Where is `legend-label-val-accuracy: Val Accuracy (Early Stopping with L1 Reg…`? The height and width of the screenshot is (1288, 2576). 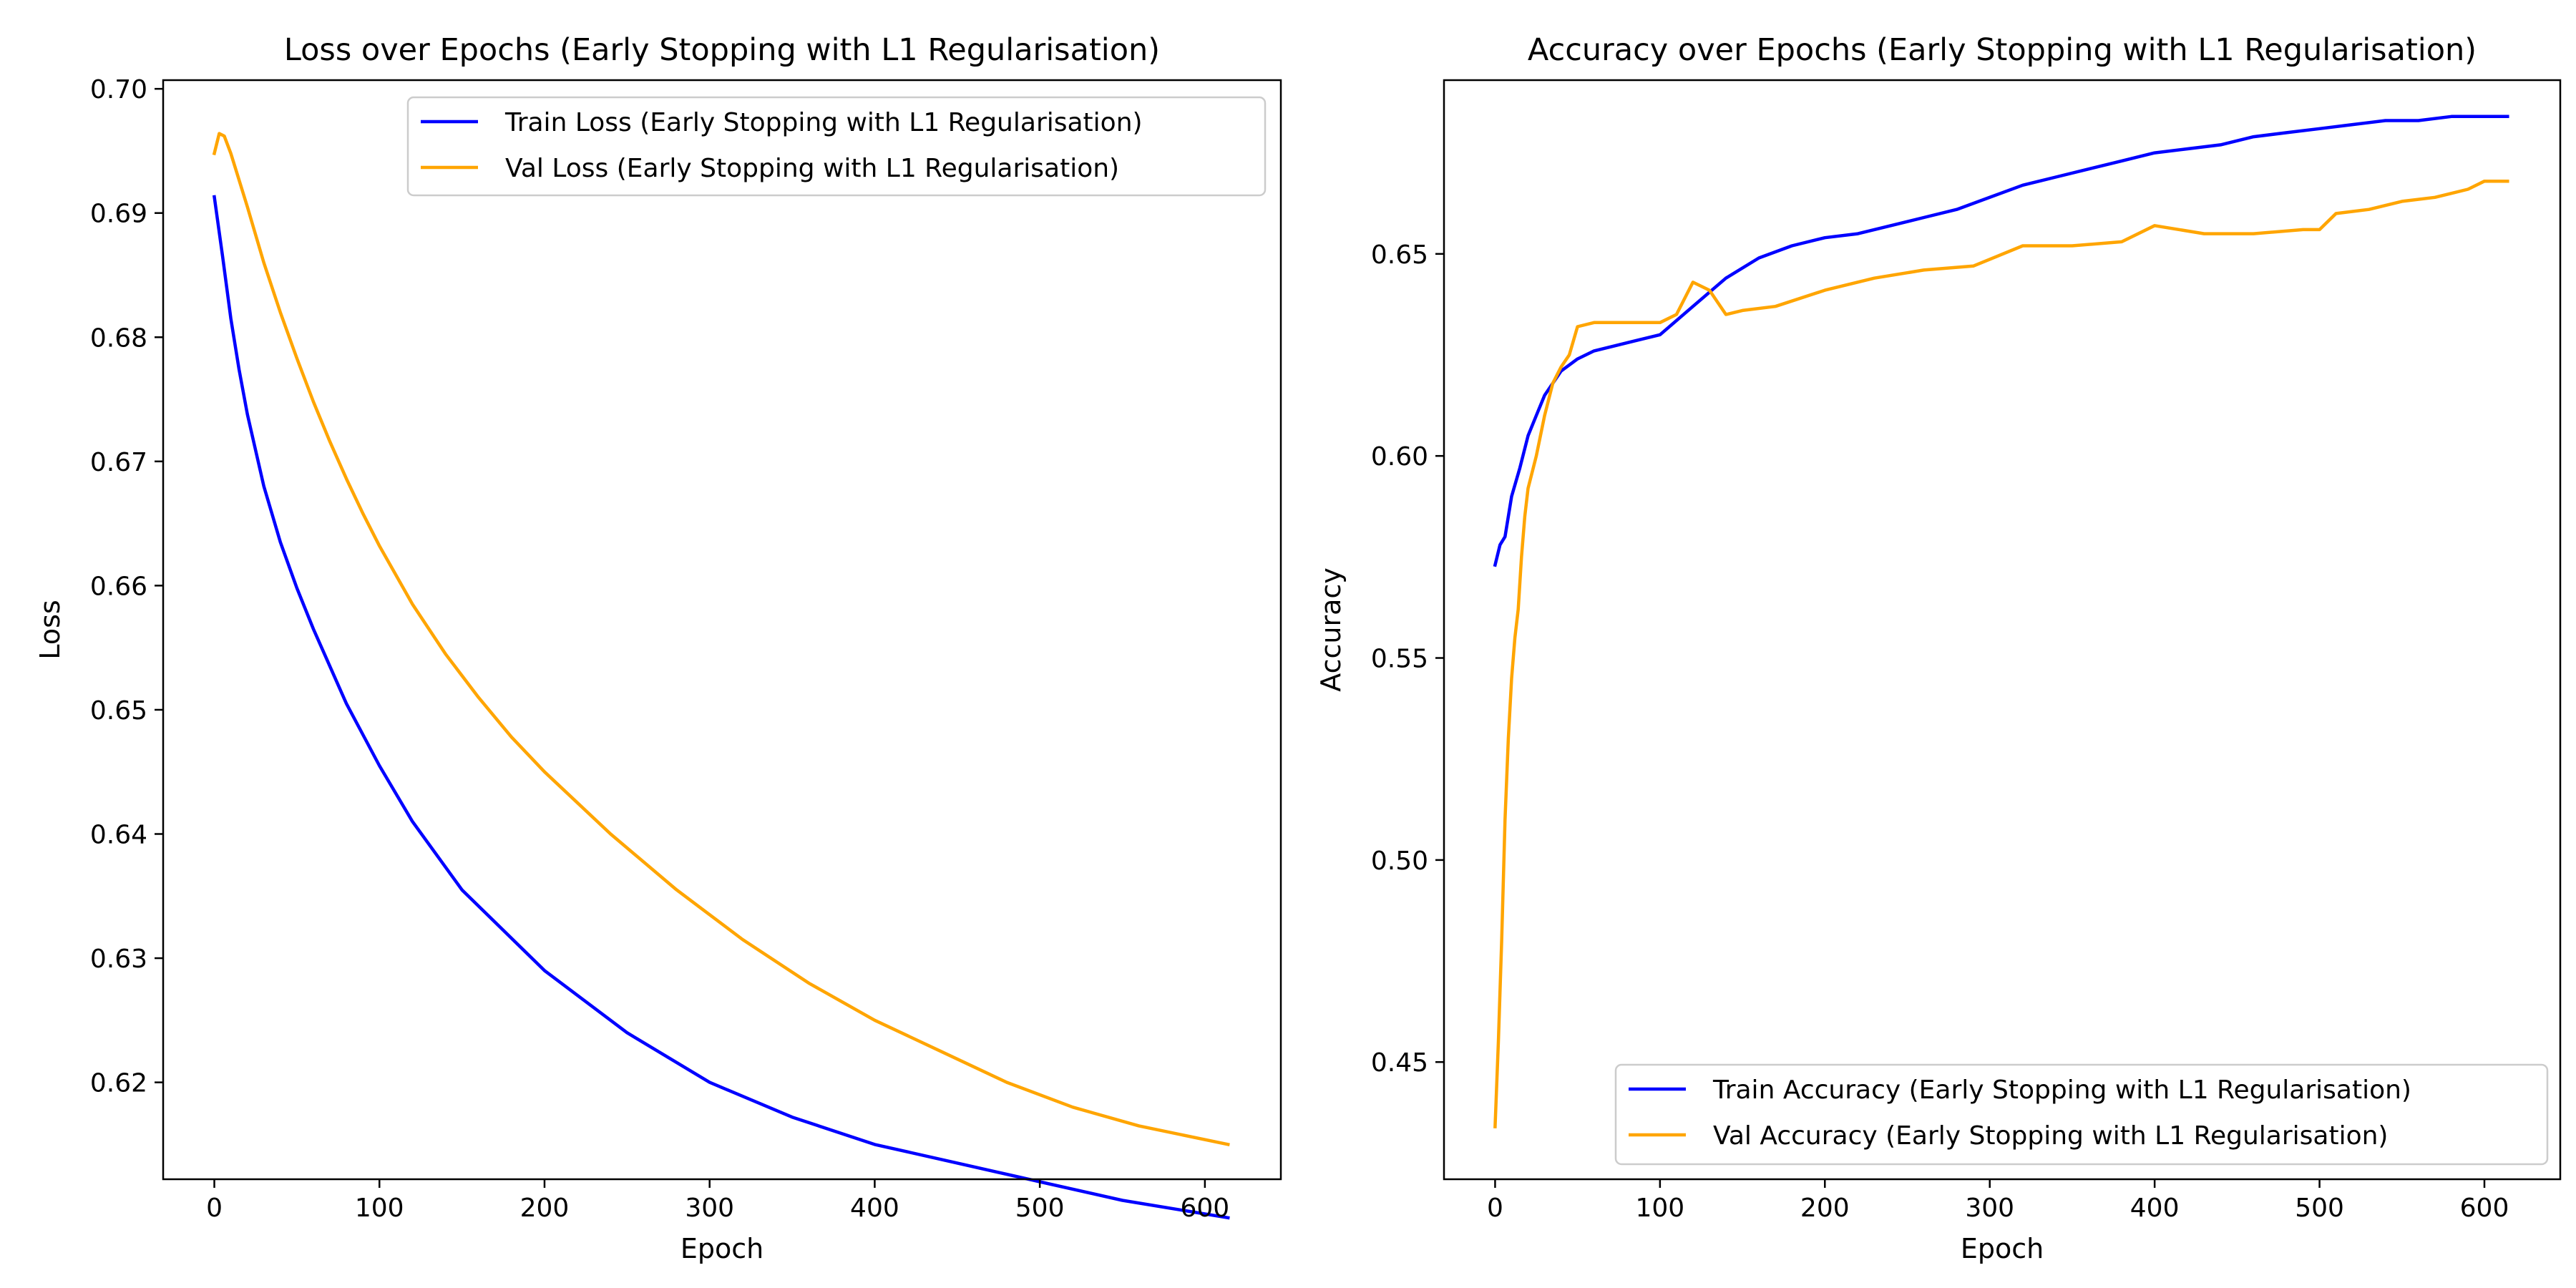 legend-label-val-accuracy: Val Accuracy (Early Stopping with L1 Reg… is located at coordinates (2050, 1136).